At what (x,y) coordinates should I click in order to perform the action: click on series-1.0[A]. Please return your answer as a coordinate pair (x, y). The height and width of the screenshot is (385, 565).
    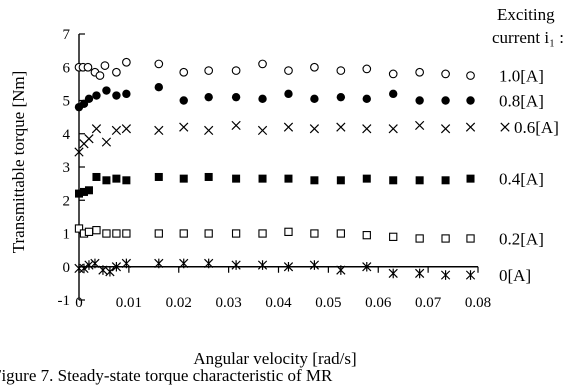
    Looking at the image, I should click on (274, 68).